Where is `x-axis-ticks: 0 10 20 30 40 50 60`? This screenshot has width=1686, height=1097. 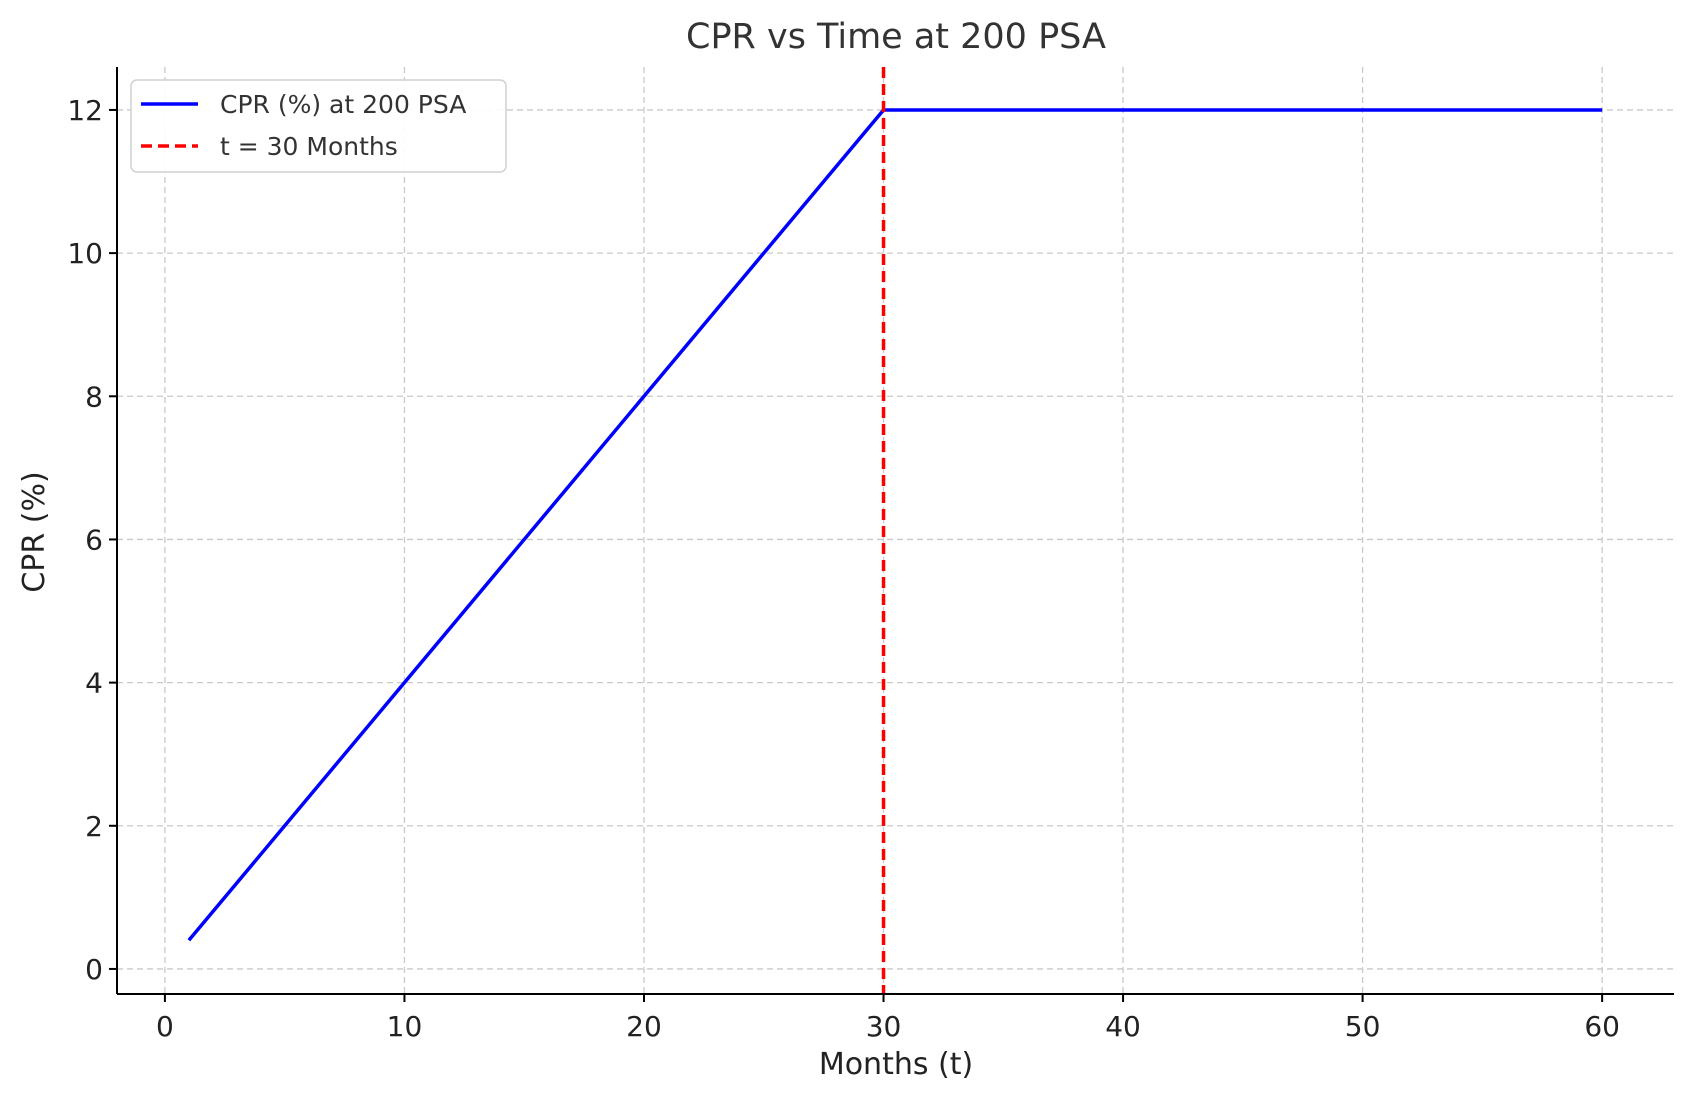 x-axis-ticks: 0 10 20 30 40 50 60 is located at coordinates (888, 1018).